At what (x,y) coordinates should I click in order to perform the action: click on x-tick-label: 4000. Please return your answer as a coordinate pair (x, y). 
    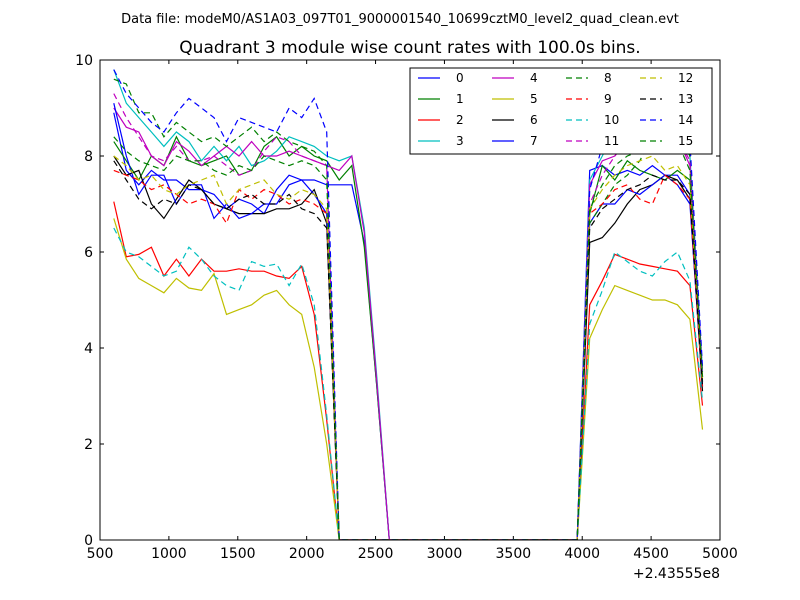
    Looking at the image, I should click on (582, 554).